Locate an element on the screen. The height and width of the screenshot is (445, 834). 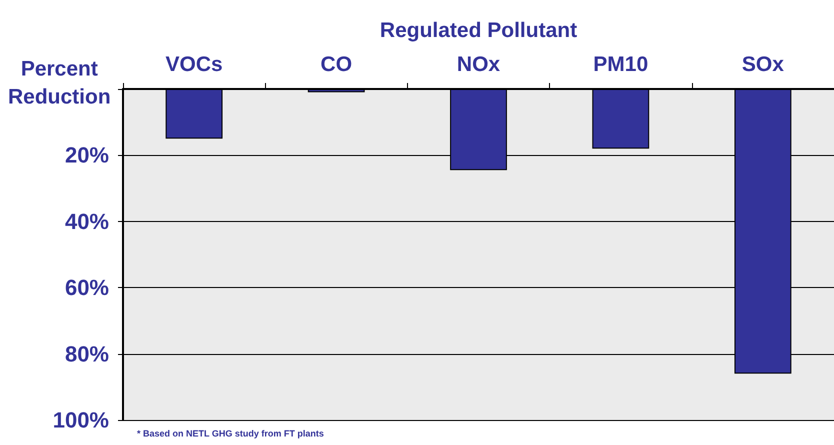
x-tick-label: PM10 is located at coordinates (620, 64).